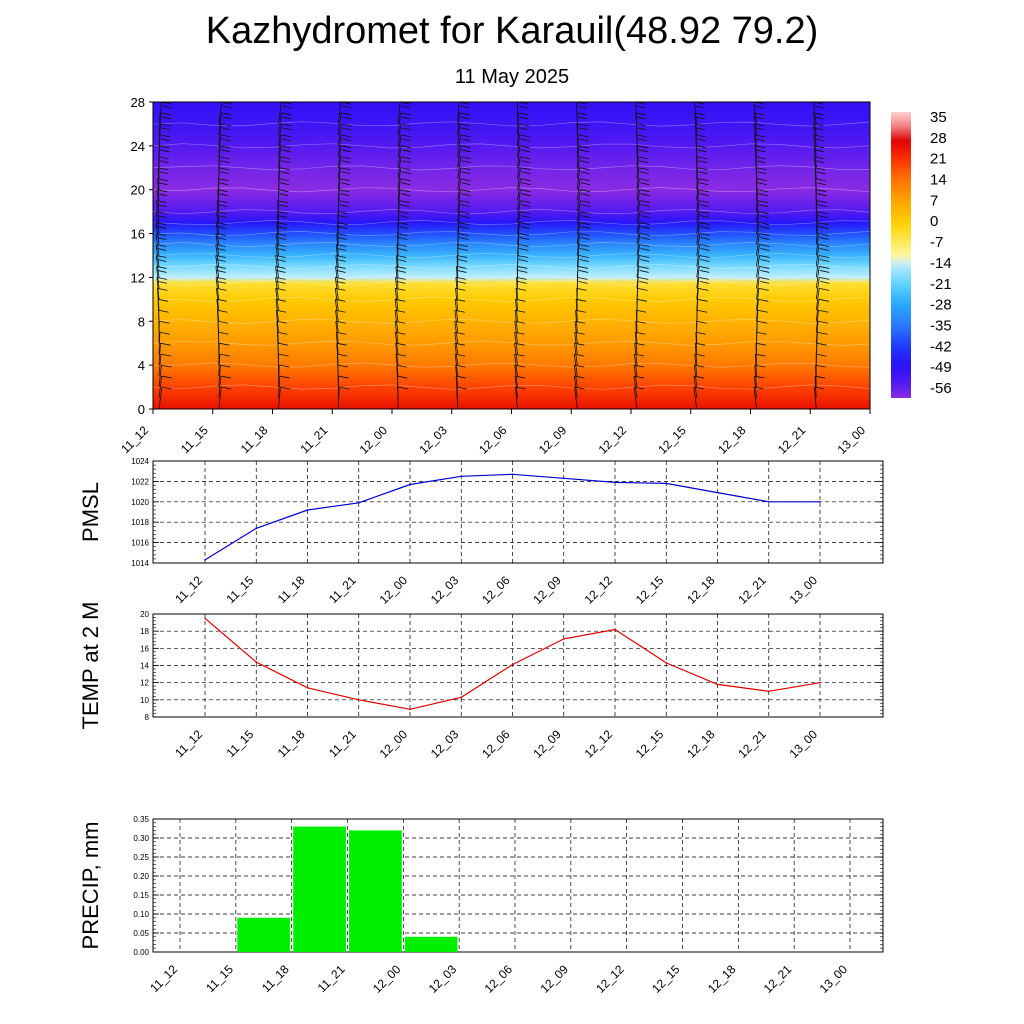 This screenshot has height=1024, width=1024. Describe the element at coordinates (921, 253) in the screenshot. I see `colorbar: 35 28 21 14 7 0 -7 -14 -21 -28 -35 -42 -49 -56` at that location.